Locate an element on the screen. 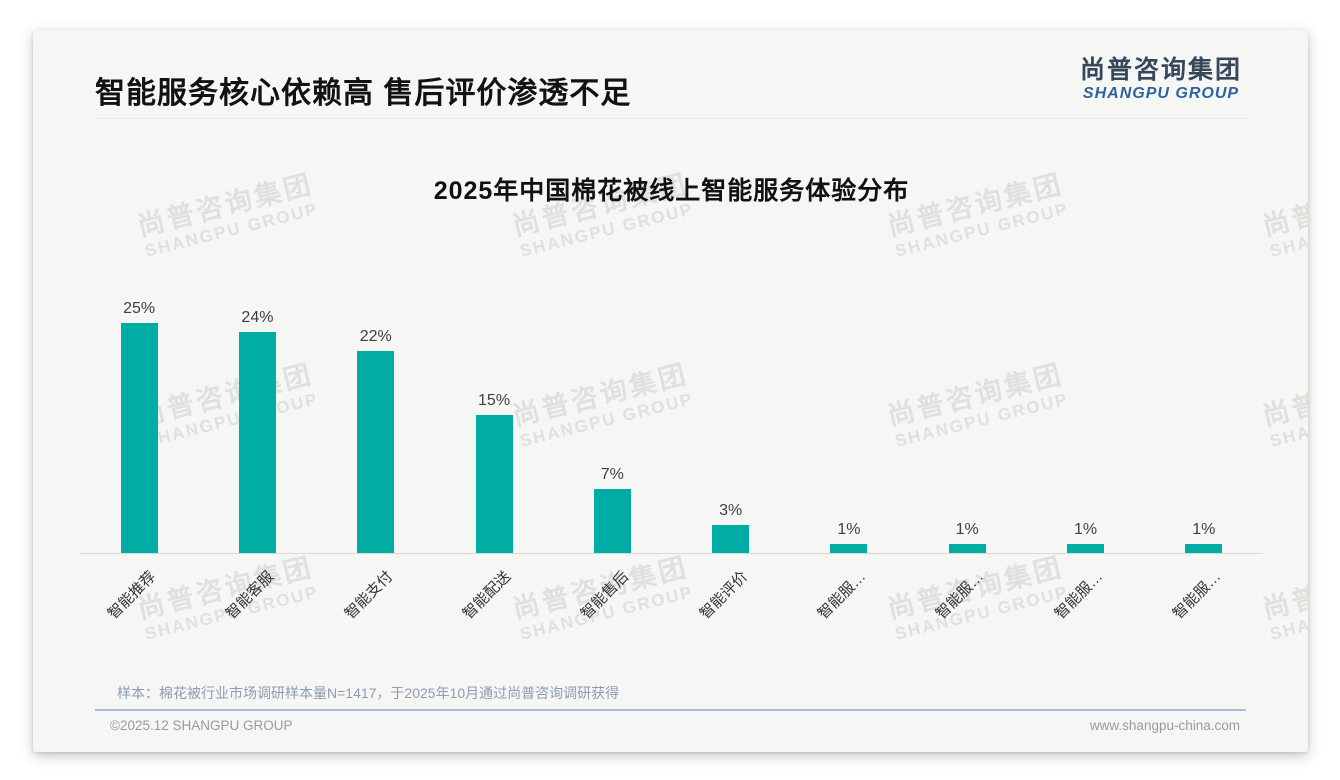  bar-slot: 3% is located at coordinates (730, 423).